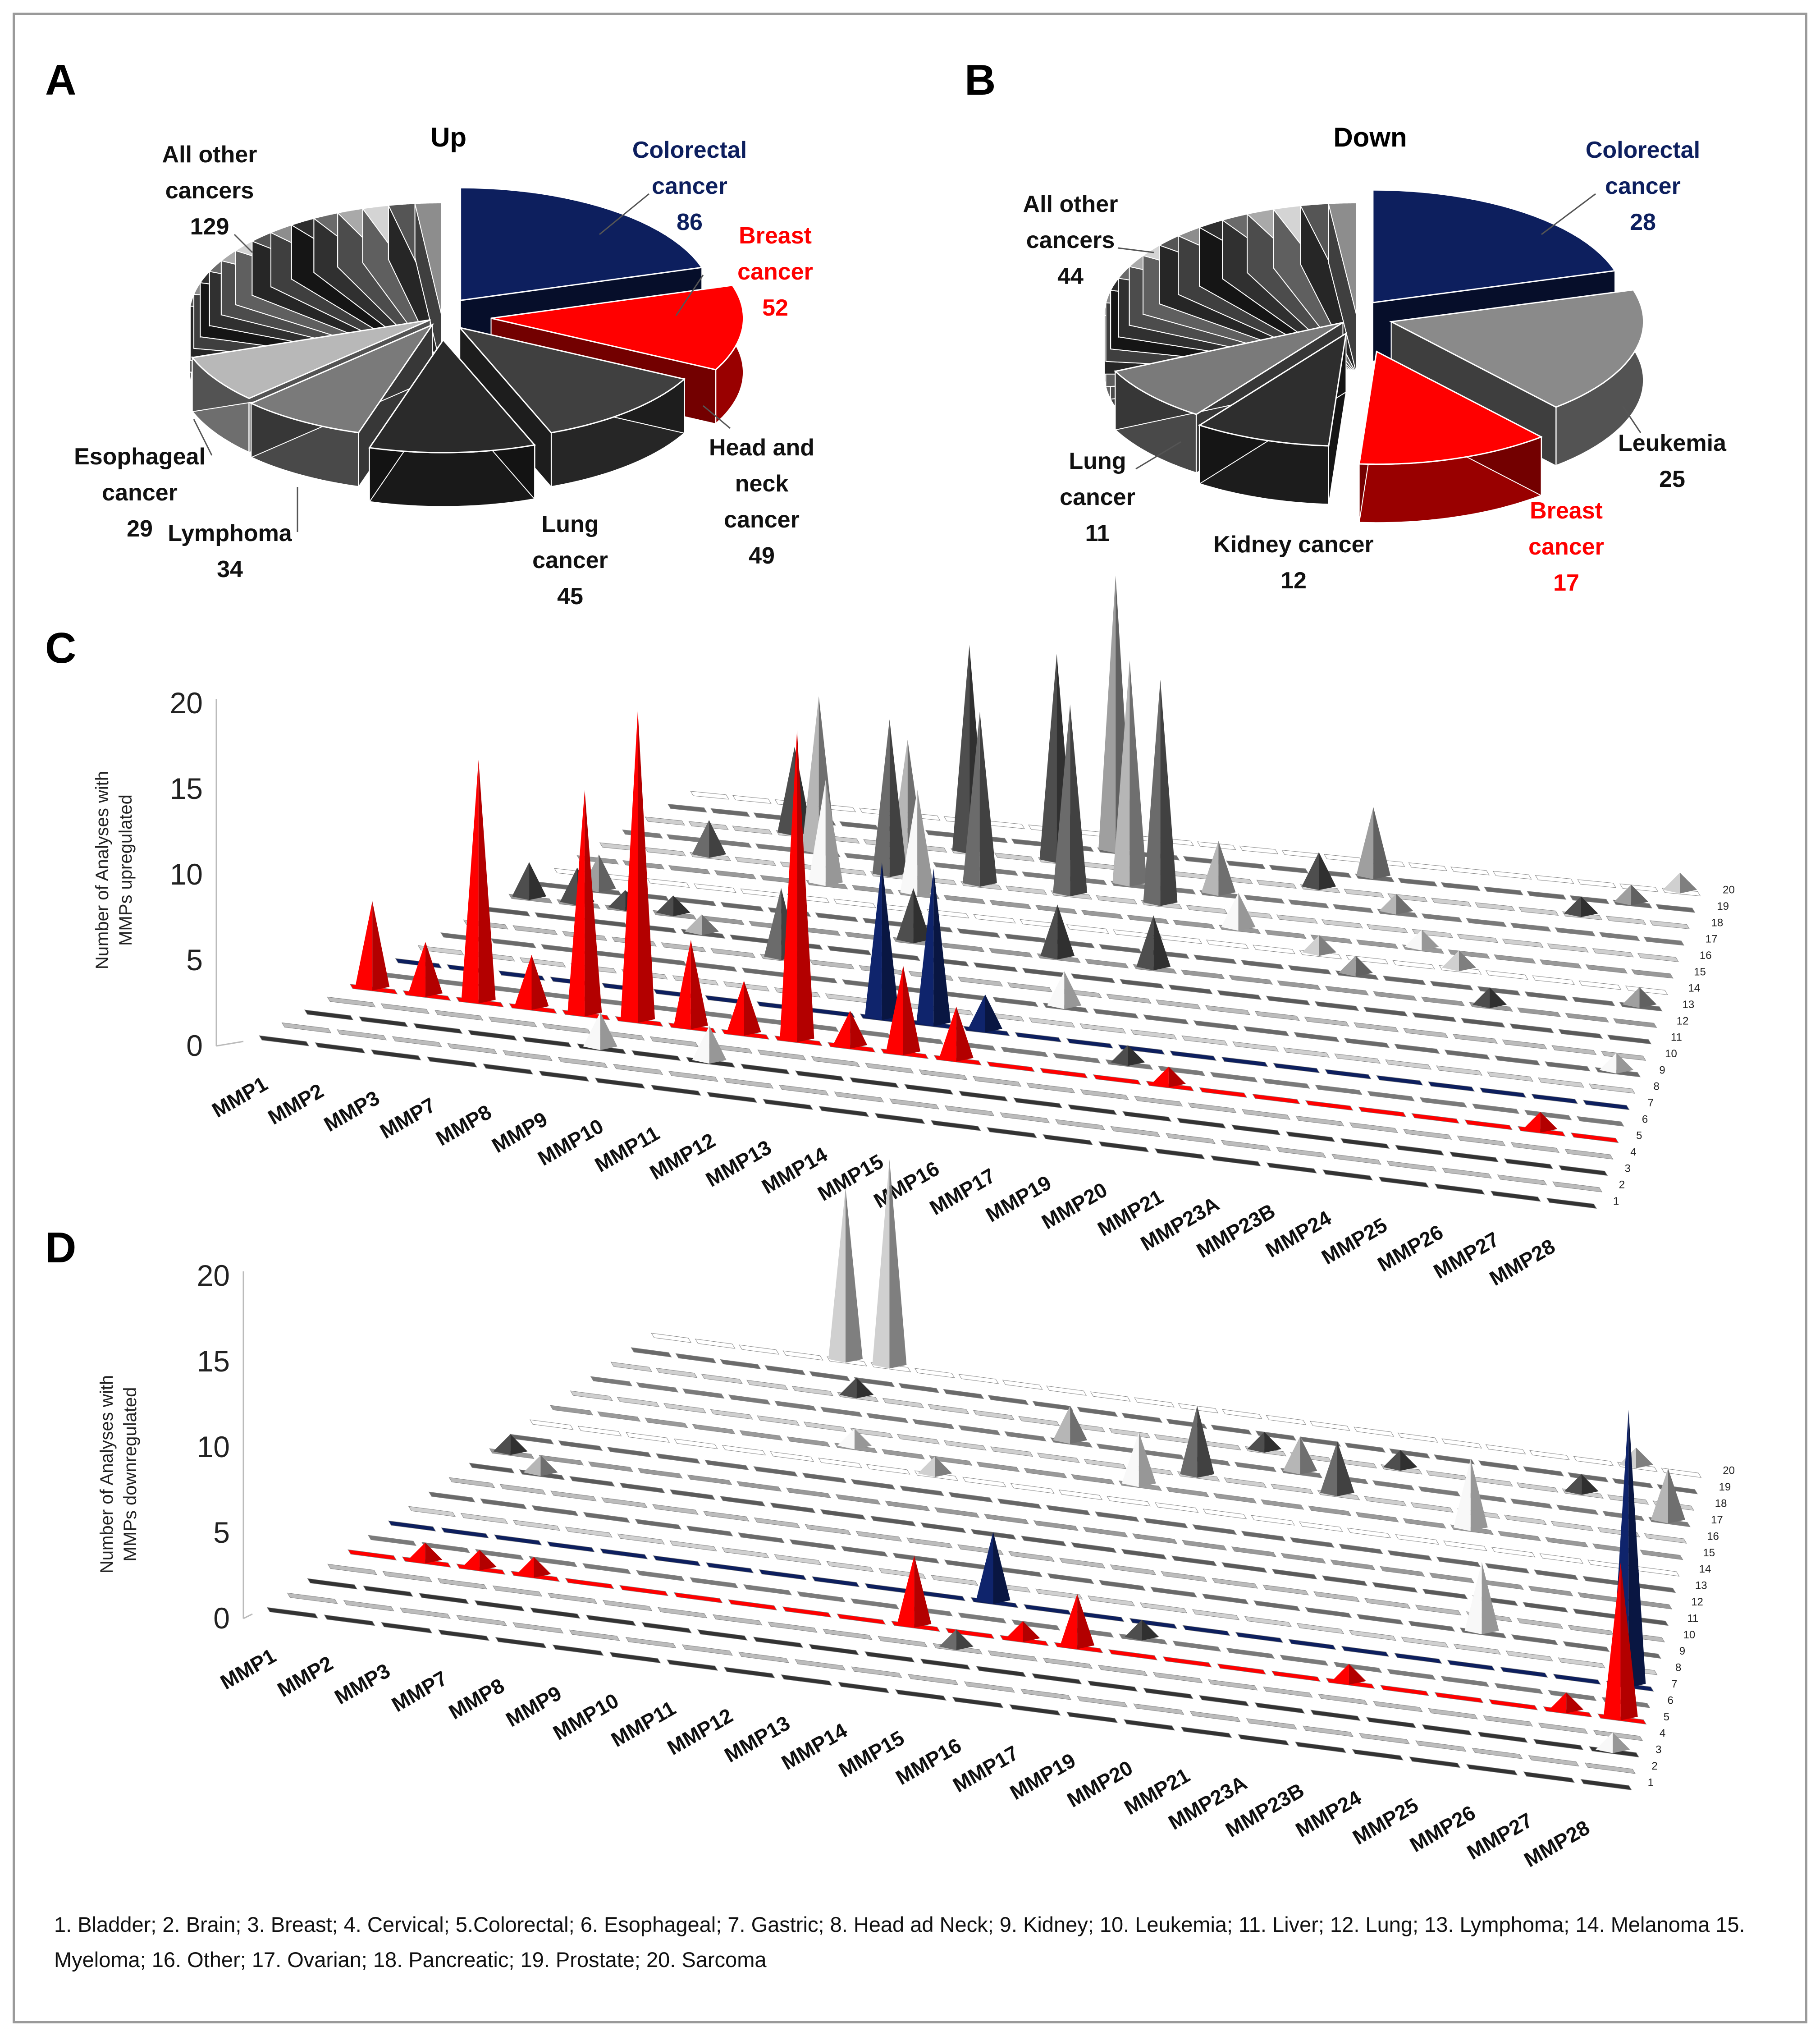 The height and width of the screenshot is (2036, 1820). What do you see at coordinates (1682, 1651) in the screenshot?
I see `row-label: 9` at bounding box center [1682, 1651].